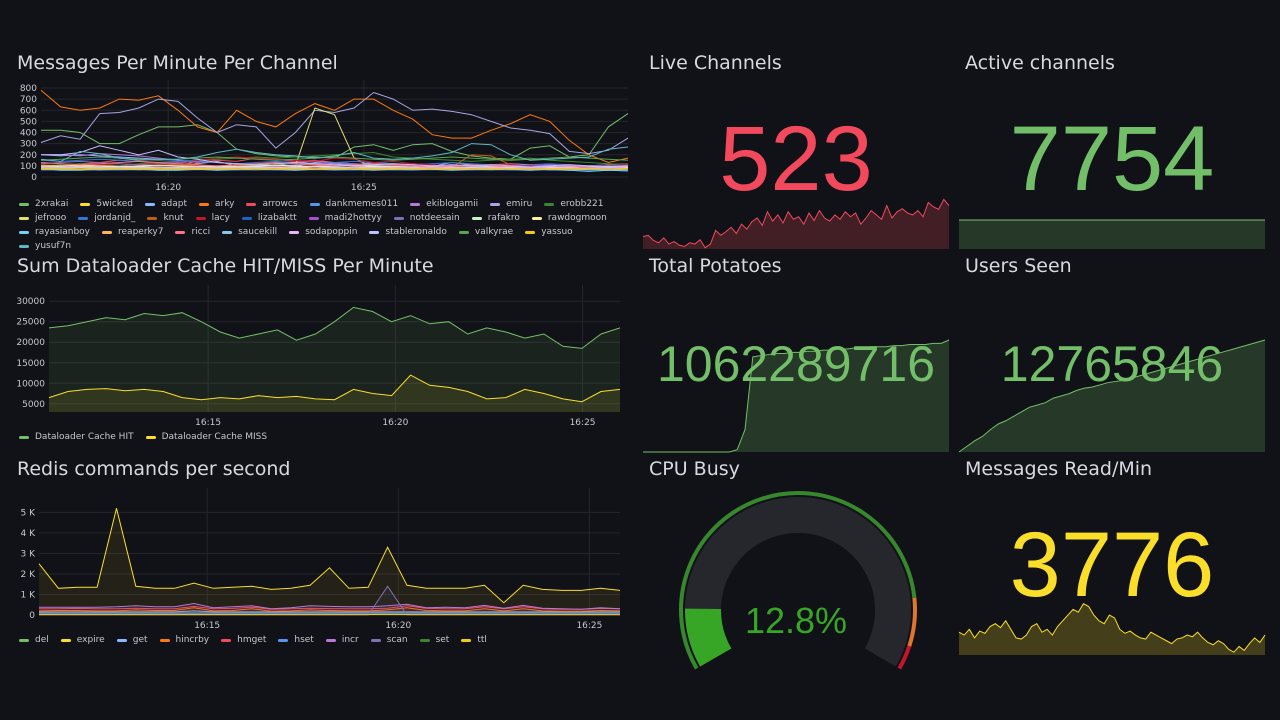  What do you see at coordinates (1059, 469) in the screenshot?
I see `panel-title: Messages Read/Min` at bounding box center [1059, 469].